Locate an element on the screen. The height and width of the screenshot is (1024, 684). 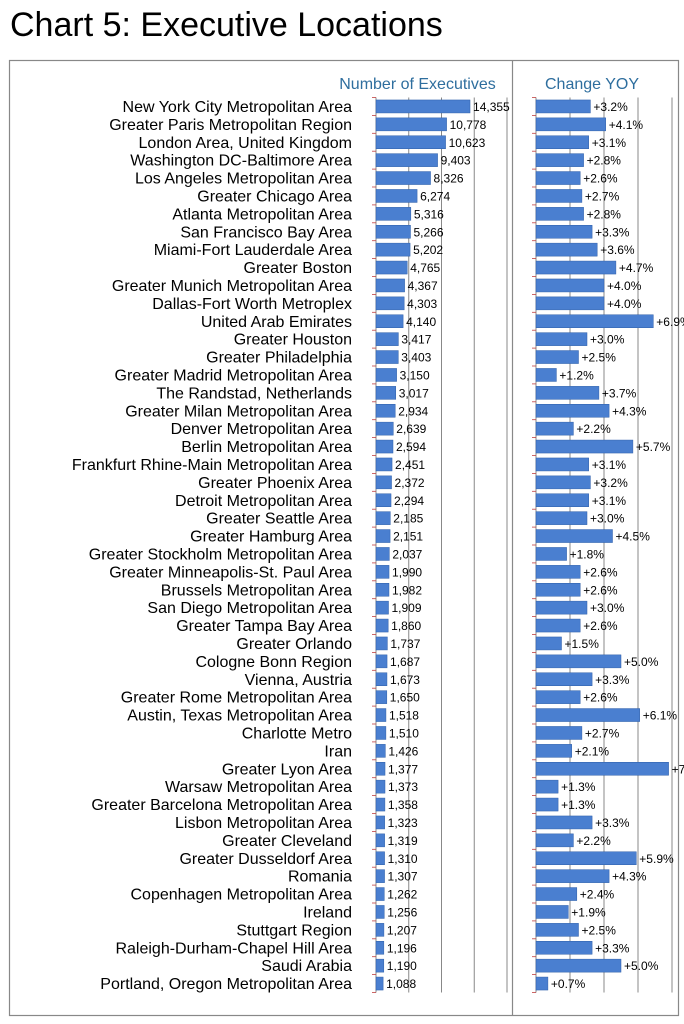
category-label: Romania is located at coordinates (320, 877).